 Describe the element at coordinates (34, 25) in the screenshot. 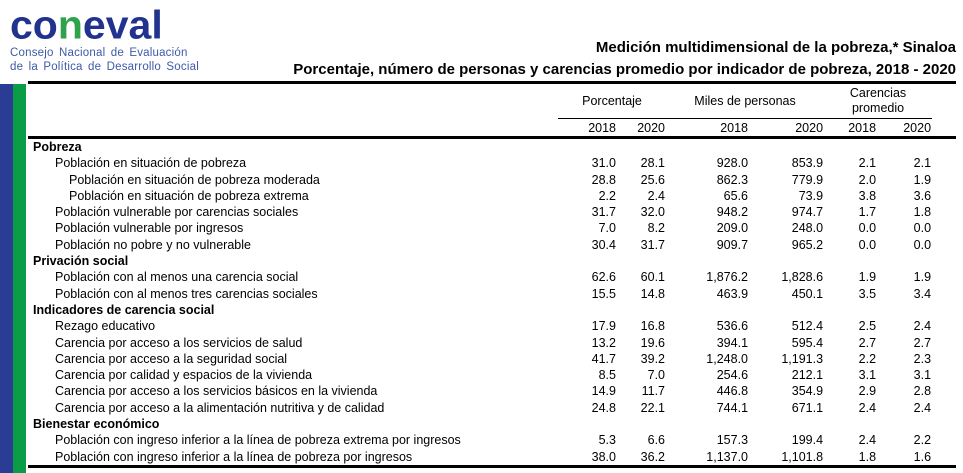

I see `wordmark-part-pre: co` at that location.